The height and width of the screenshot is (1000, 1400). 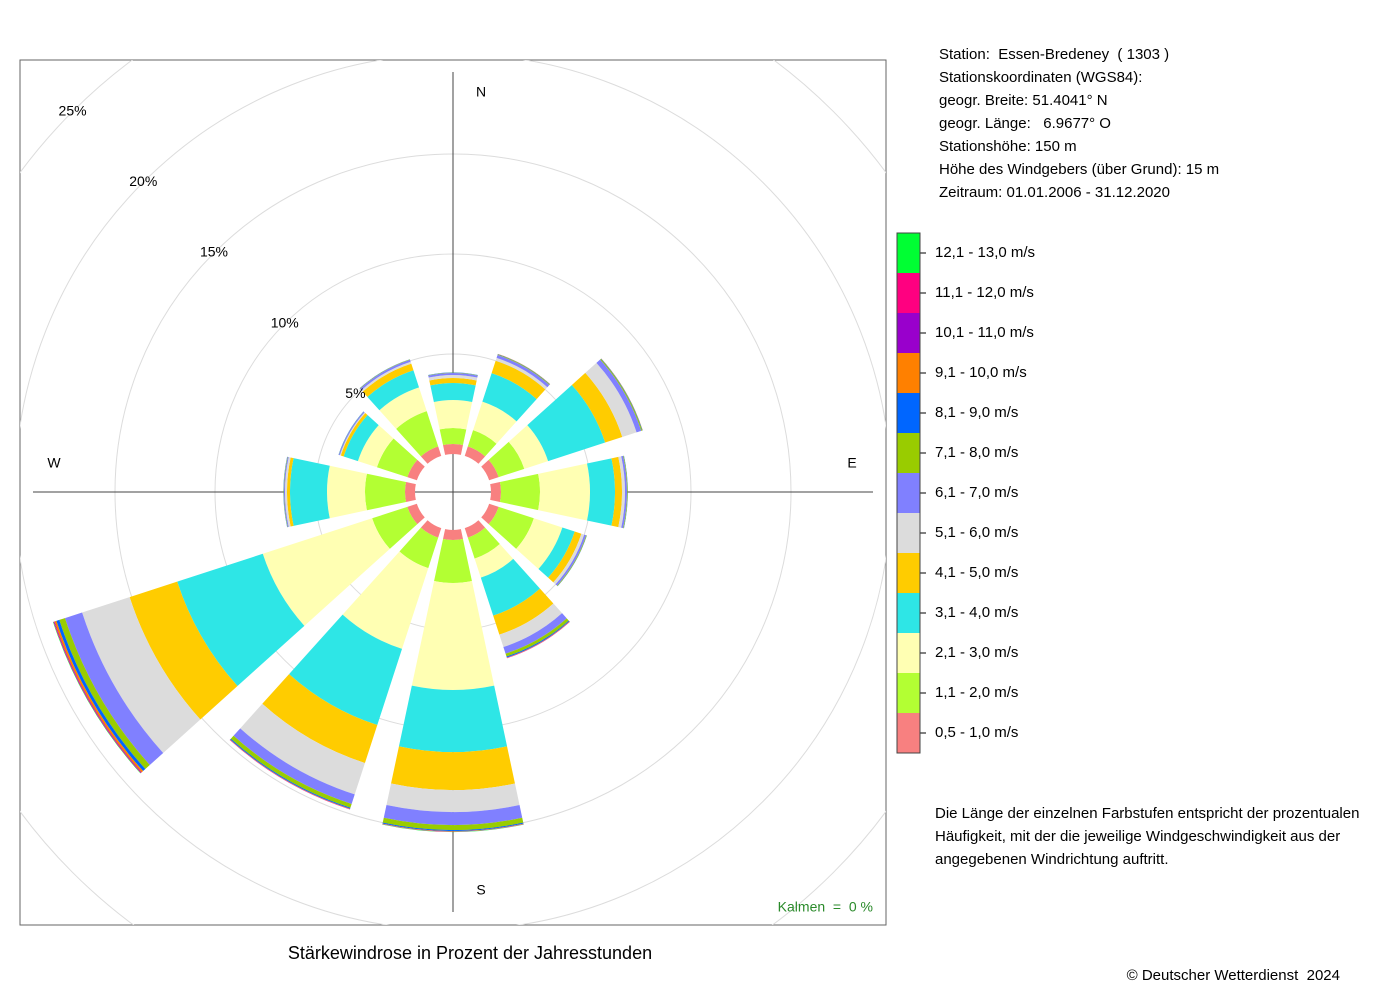 What do you see at coordinates (976, 612) in the screenshot?
I see `legend-label: 3,1 - 4,0 m/s` at bounding box center [976, 612].